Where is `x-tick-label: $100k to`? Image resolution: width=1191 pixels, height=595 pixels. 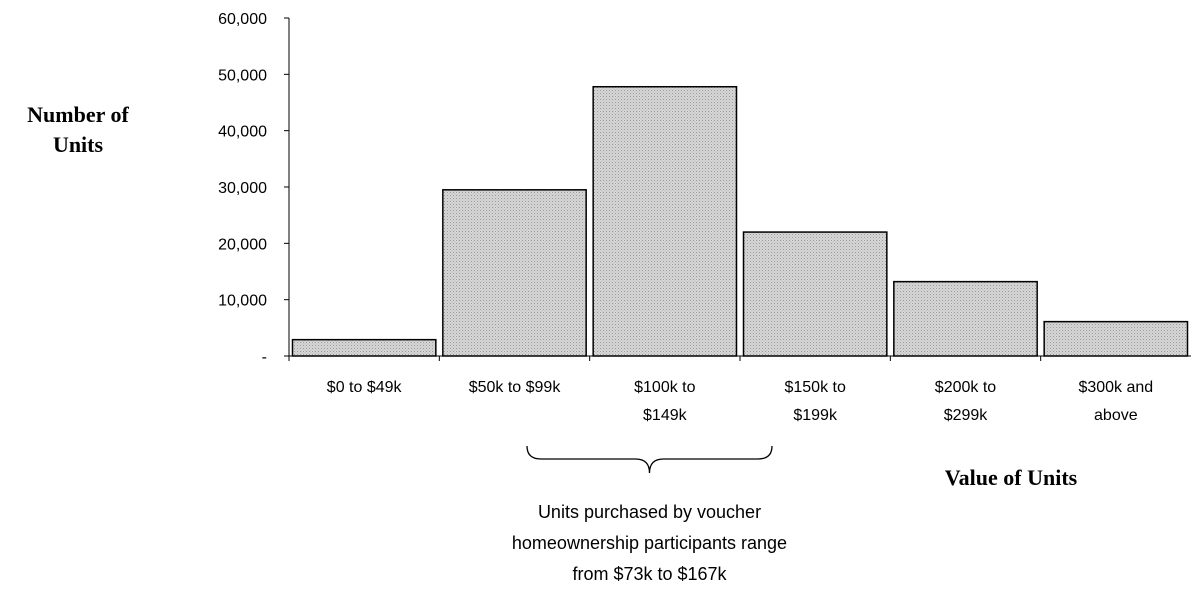 x-tick-label: $100k to is located at coordinates (664, 387).